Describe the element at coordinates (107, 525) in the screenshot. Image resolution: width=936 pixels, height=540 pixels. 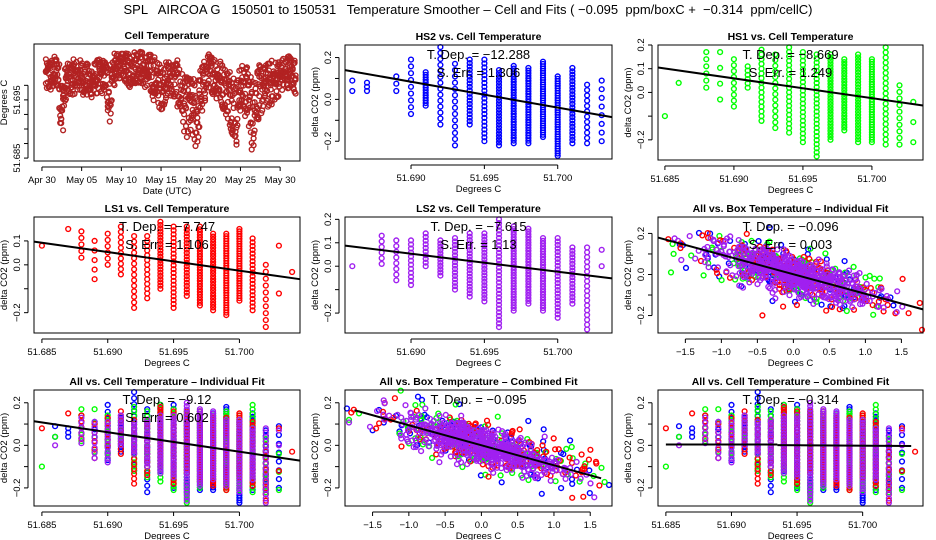
I see `x-tick-label: 51.690` at that location.